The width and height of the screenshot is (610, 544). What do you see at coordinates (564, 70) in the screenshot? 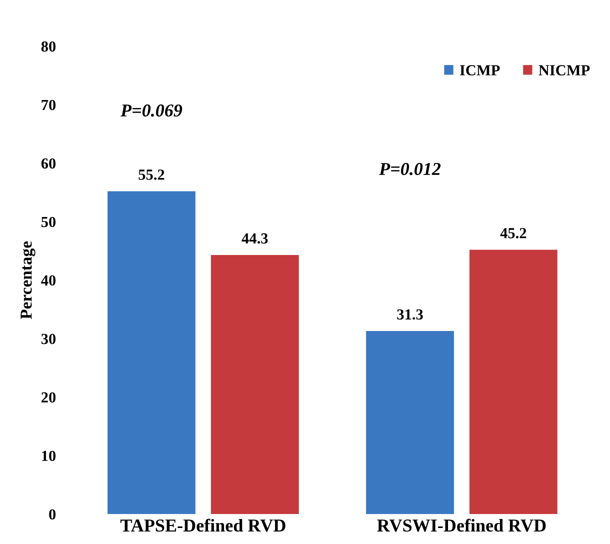
I see `legend-label: NICMP` at bounding box center [564, 70].